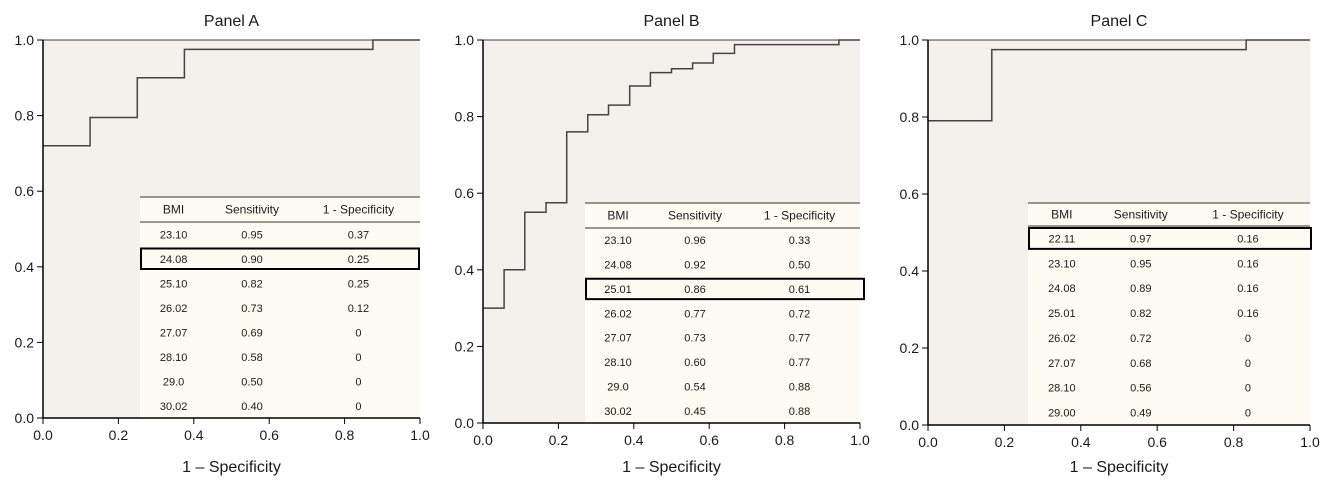 This screenshot has width=1335, height=480. Describe the element at coordinates (694, 266) in the screenshot. I see `table-cell: 0.92` at that location.